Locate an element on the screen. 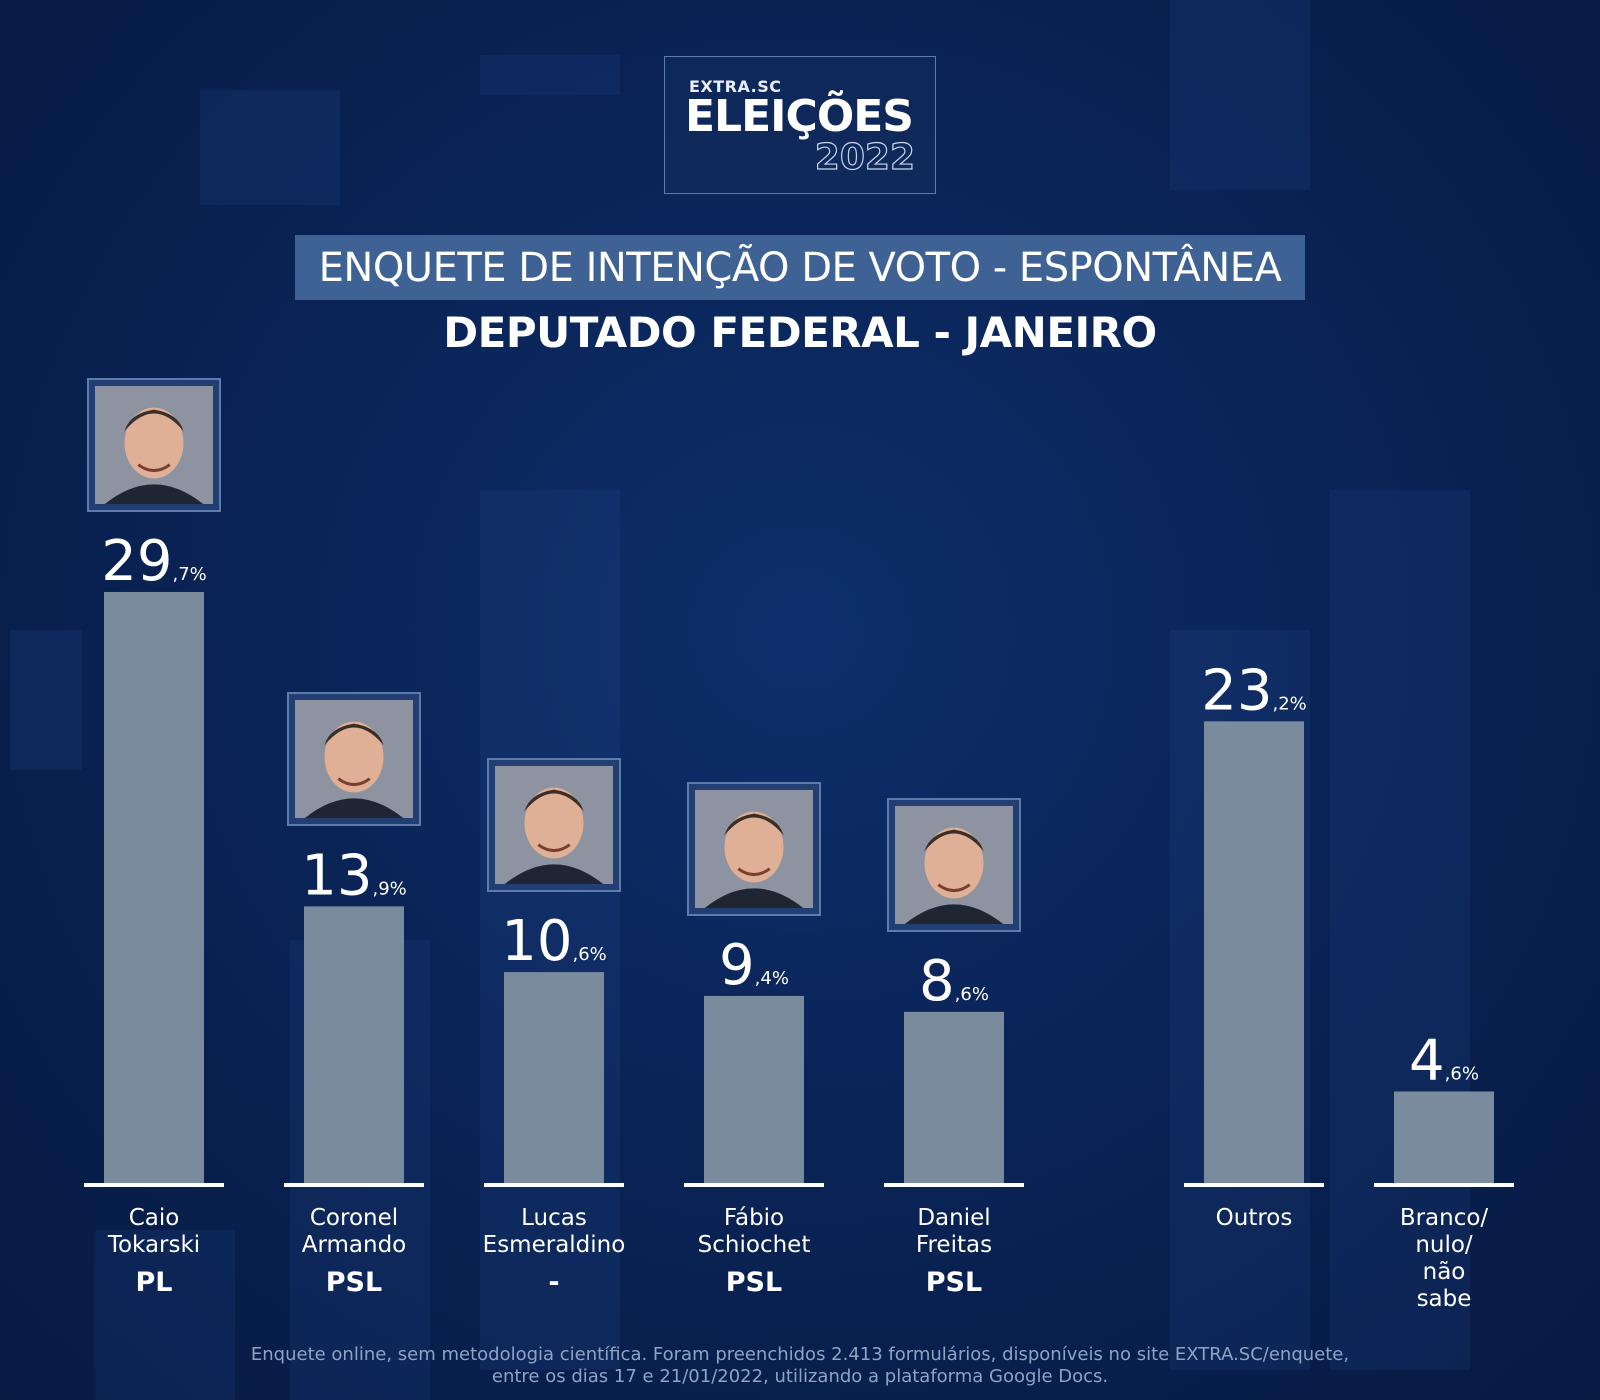 This screenshot has height=1400, width=1600. data-label: 10,6% is located at coordinates (554, 941).